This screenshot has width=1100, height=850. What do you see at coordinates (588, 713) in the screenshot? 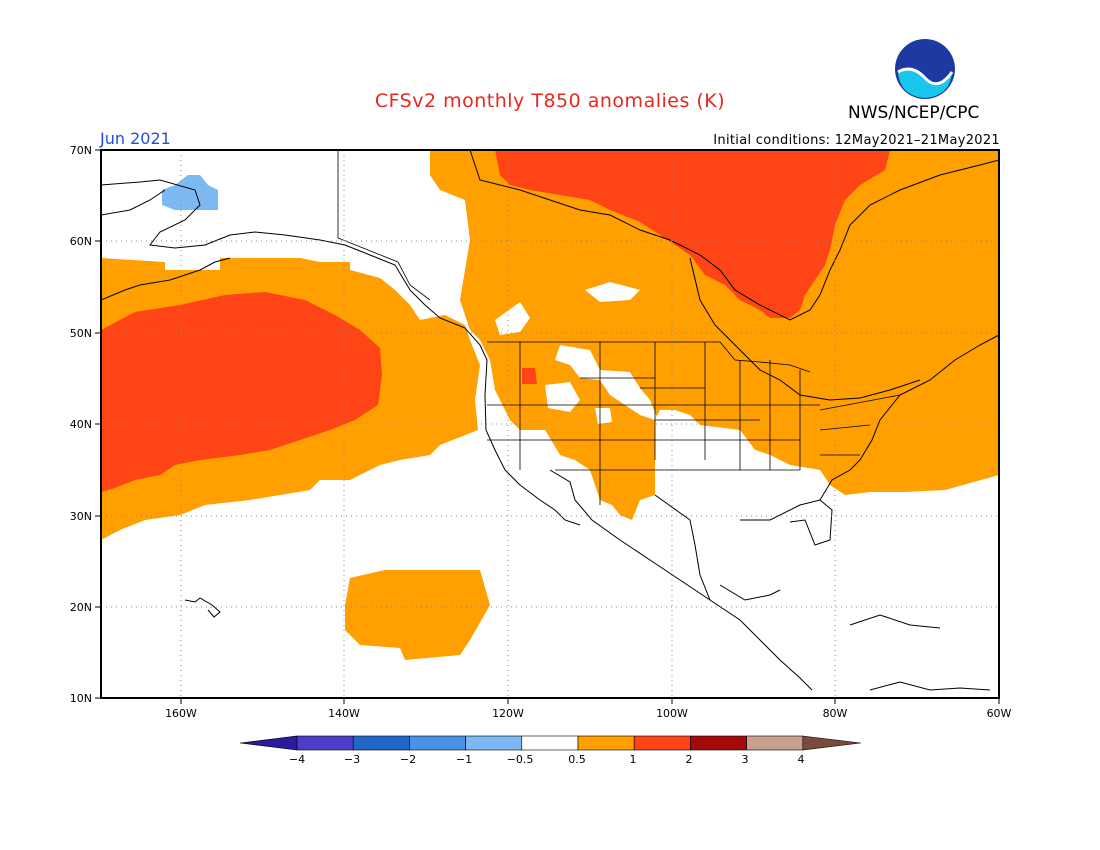
I see `longitude-labels: 160W 140W 120W 100W 80W 60W` at bounding box center [588, 713].